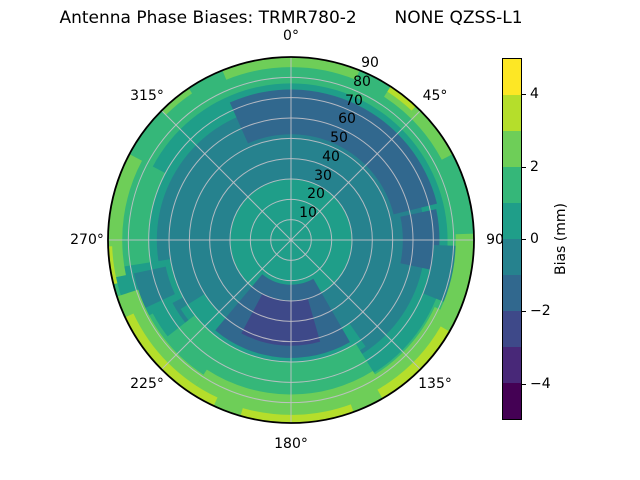 The width and height of the screenshot is (640, 480). I want to click on radial-tick-label-80: 80, so click(362, 82).